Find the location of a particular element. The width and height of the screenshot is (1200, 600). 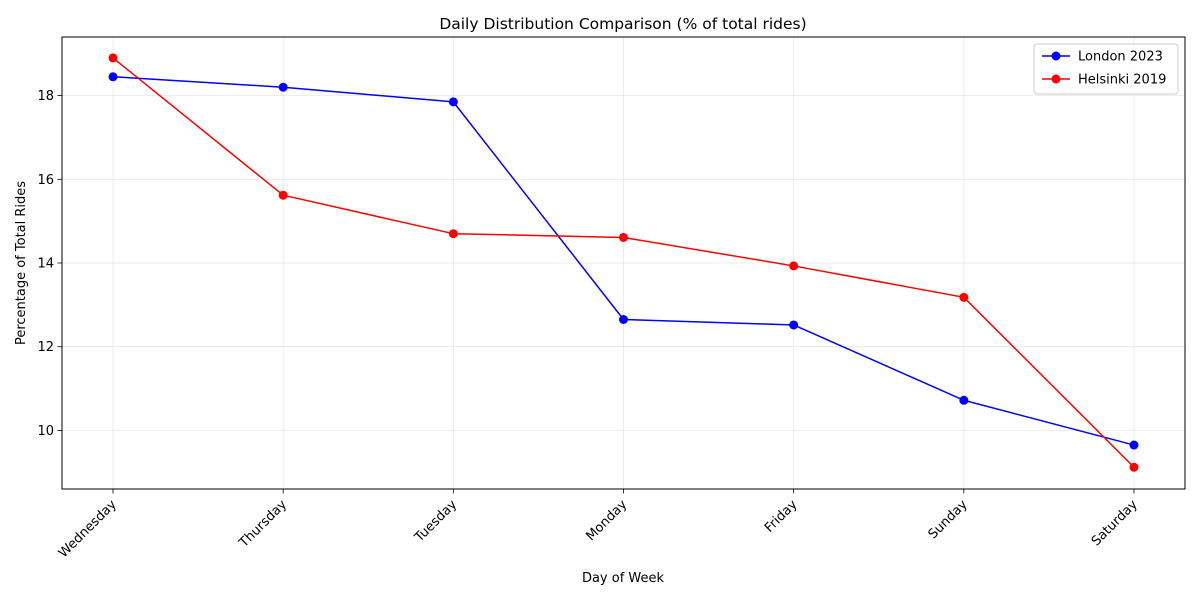

y-tick-label: 18 is located at coordinates (45, 96).